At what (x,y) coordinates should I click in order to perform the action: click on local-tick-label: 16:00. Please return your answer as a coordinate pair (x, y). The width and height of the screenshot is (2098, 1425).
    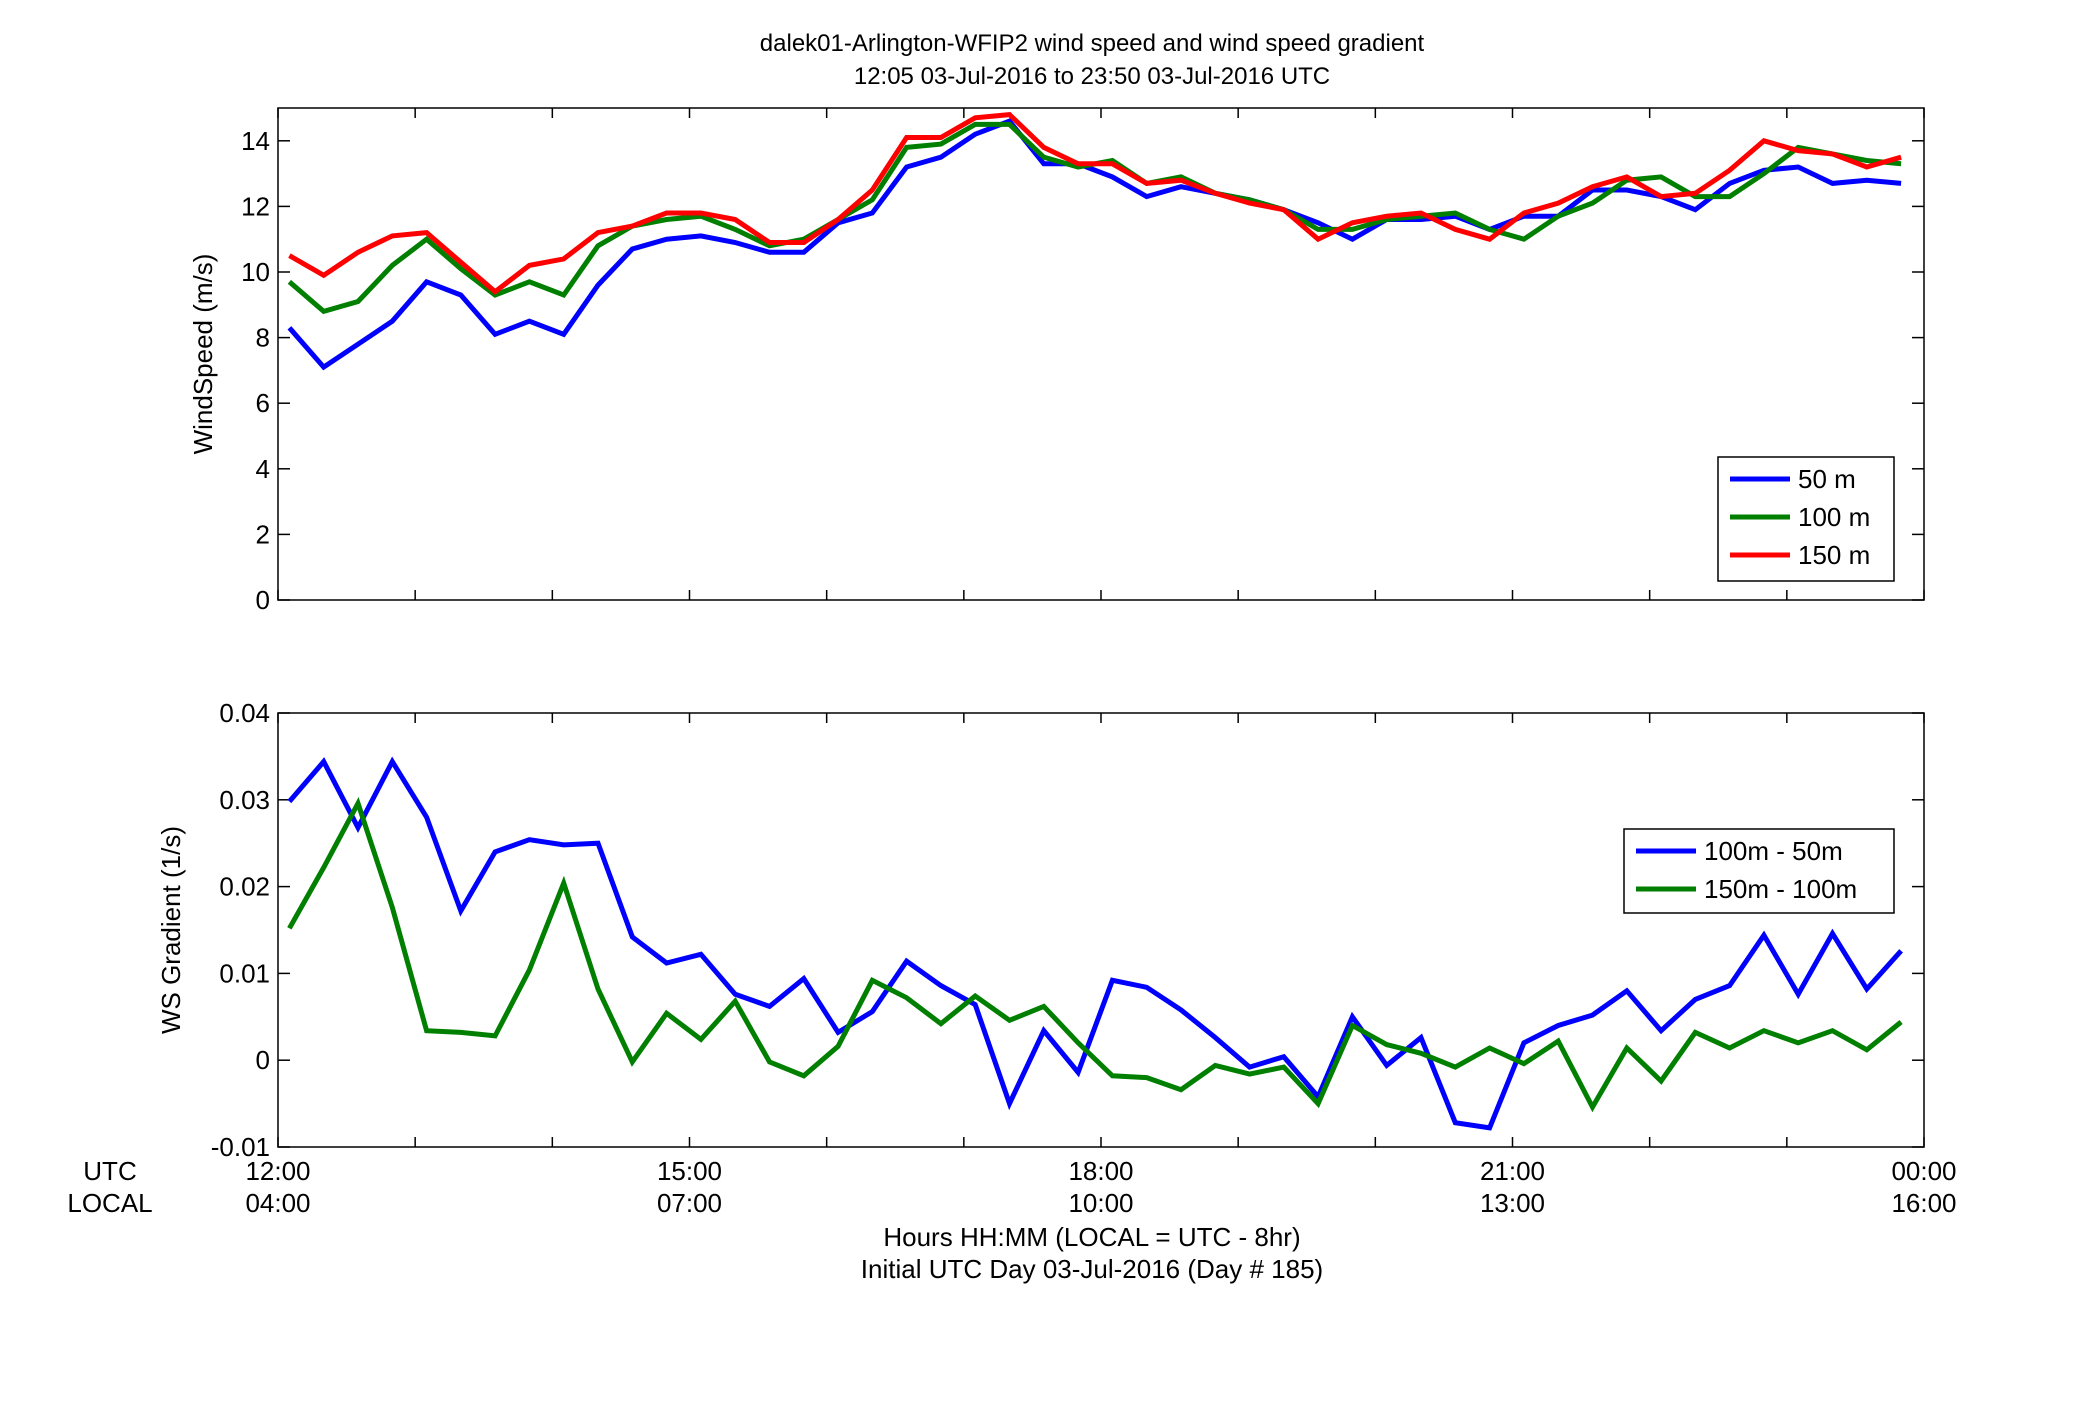
    Looking at the image, I should click on (1923, 1203).